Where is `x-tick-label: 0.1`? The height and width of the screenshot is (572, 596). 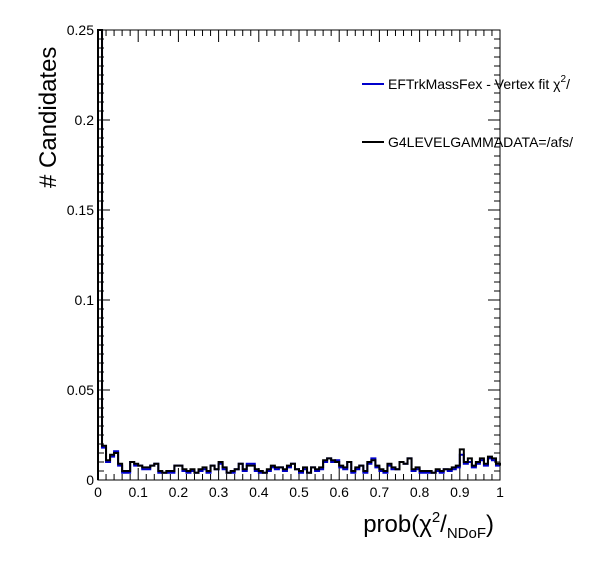
x-tick-label: 0.1 is located at coordinates (138, 492).